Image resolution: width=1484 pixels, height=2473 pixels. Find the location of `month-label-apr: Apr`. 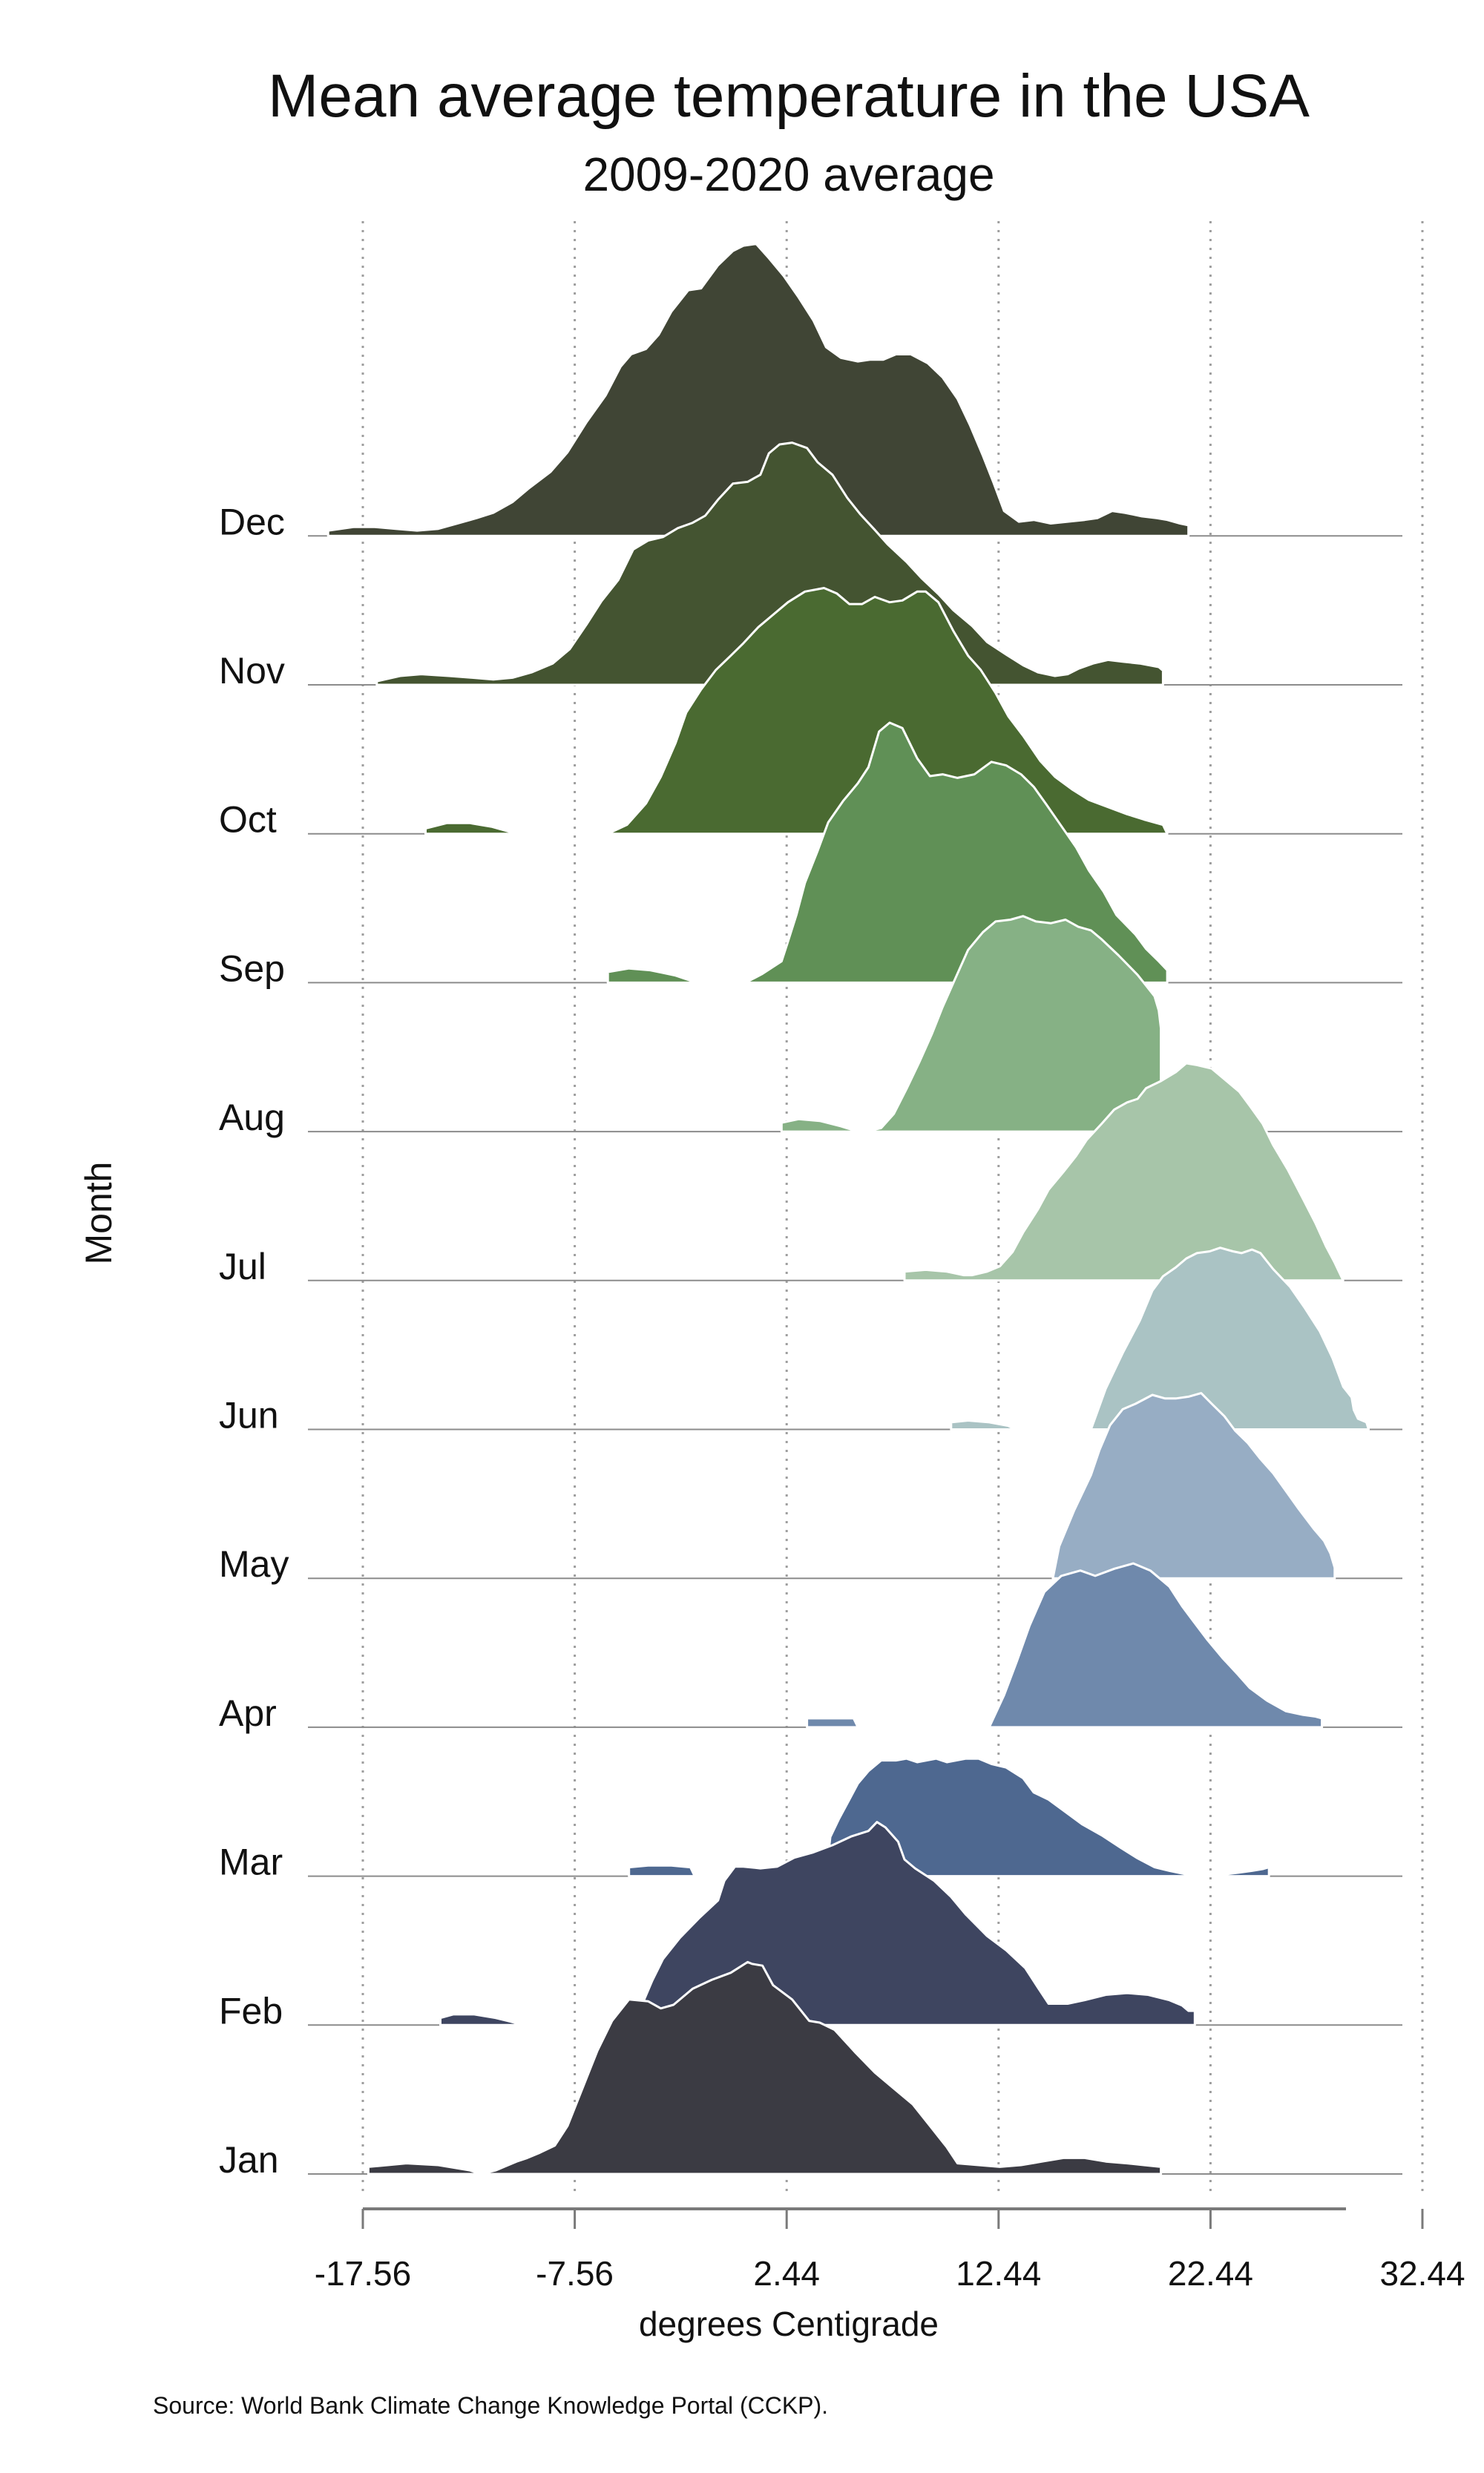

month-label-apr: Apr is located at coordinates (248, 1713).